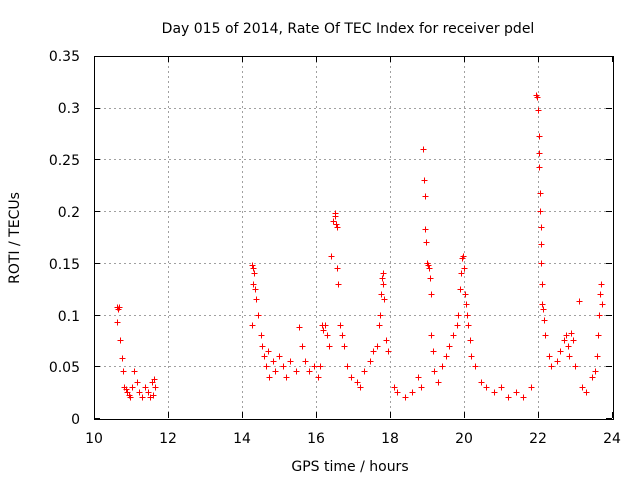  I want to click on x-tick-label: 24, so click(612, 439).